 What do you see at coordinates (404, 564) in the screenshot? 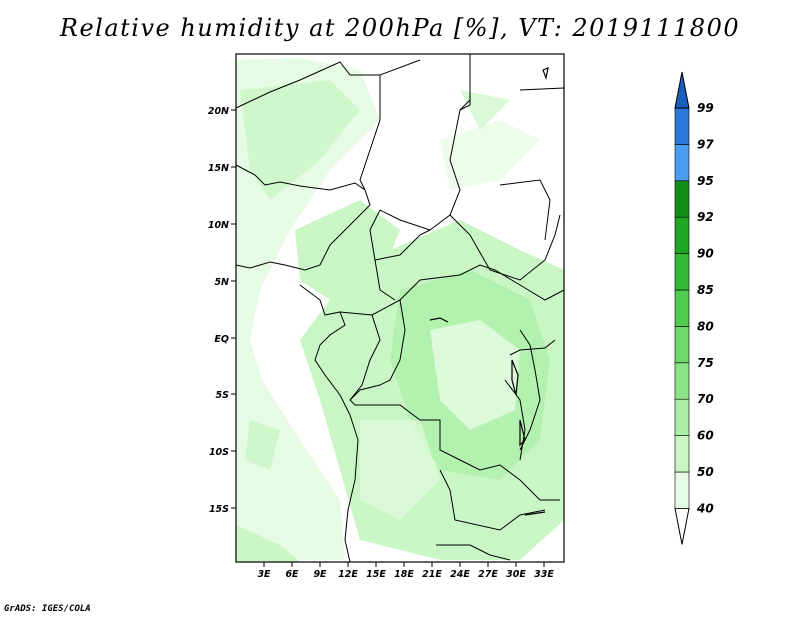
I see `longitude-ticks` at bounding box center [404, 564].